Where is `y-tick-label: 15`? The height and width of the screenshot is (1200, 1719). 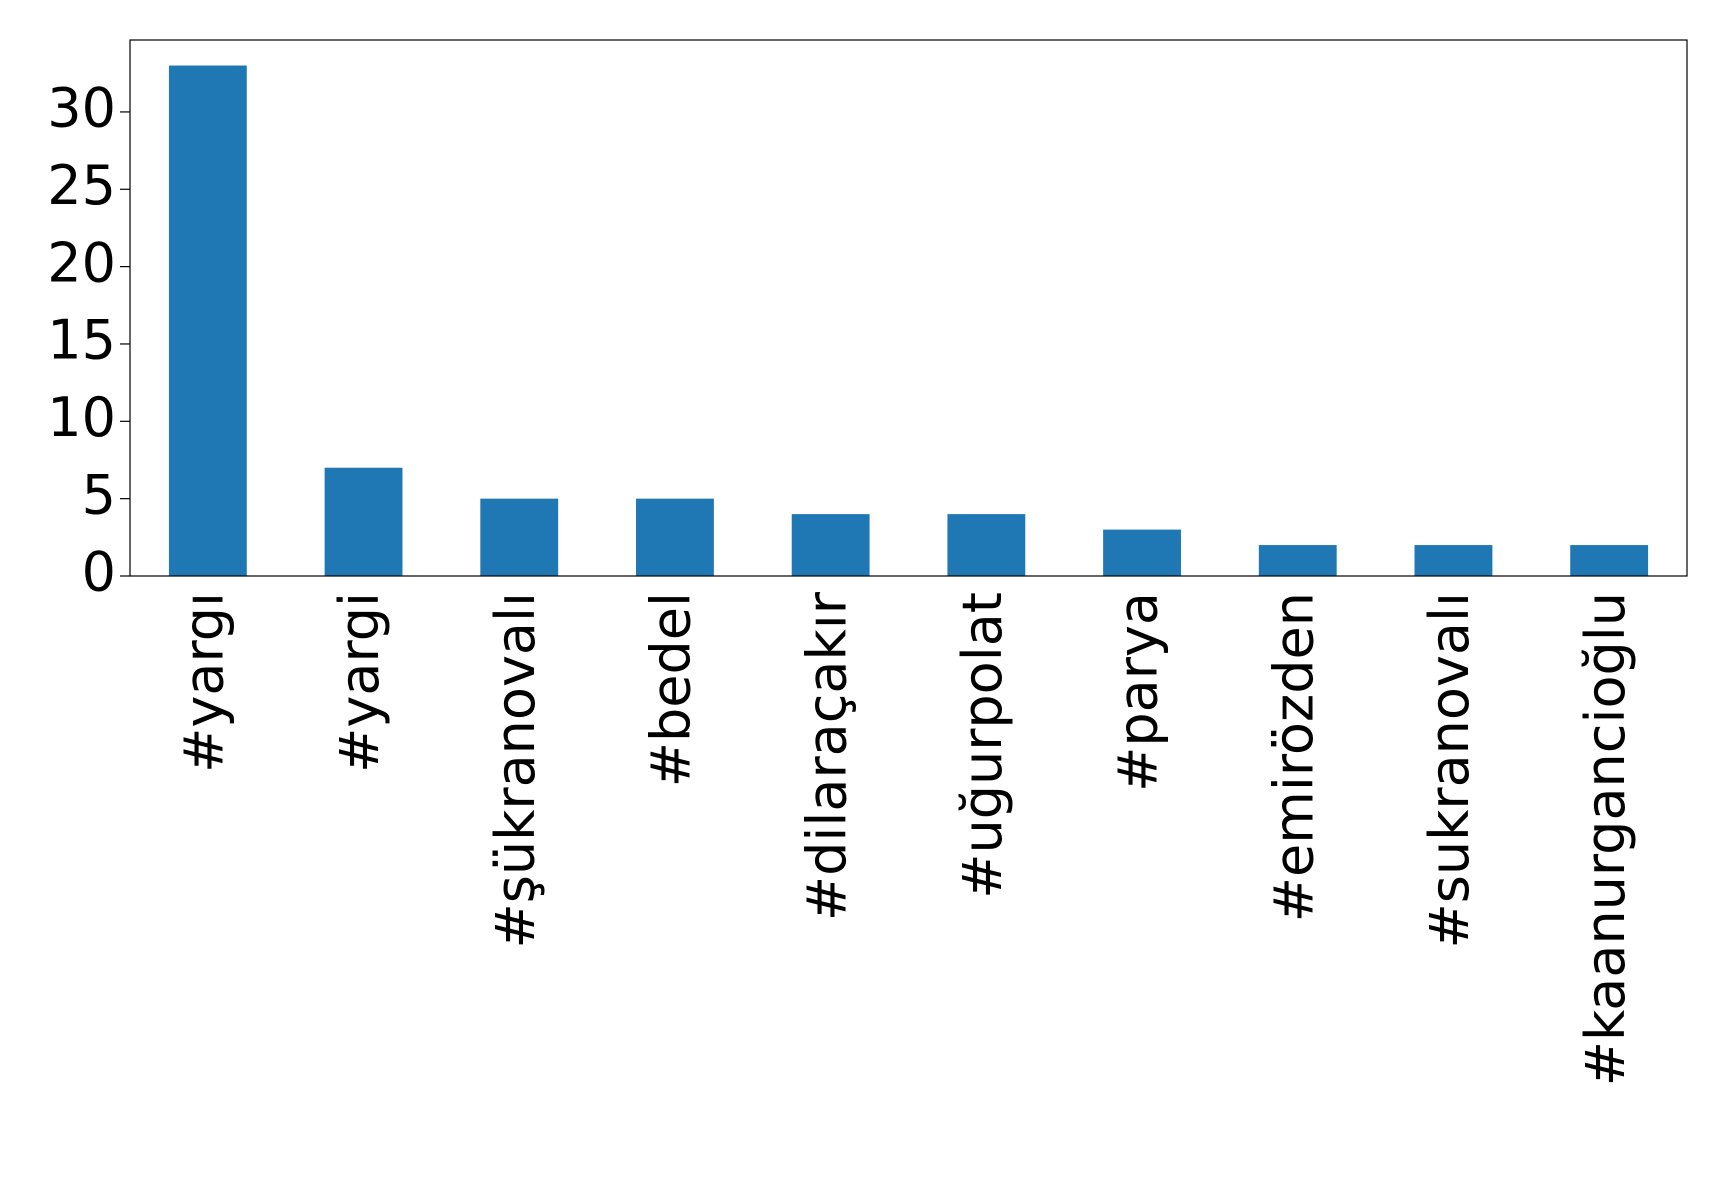
y-tick-label: 15 is located at coordinates (81, 340).